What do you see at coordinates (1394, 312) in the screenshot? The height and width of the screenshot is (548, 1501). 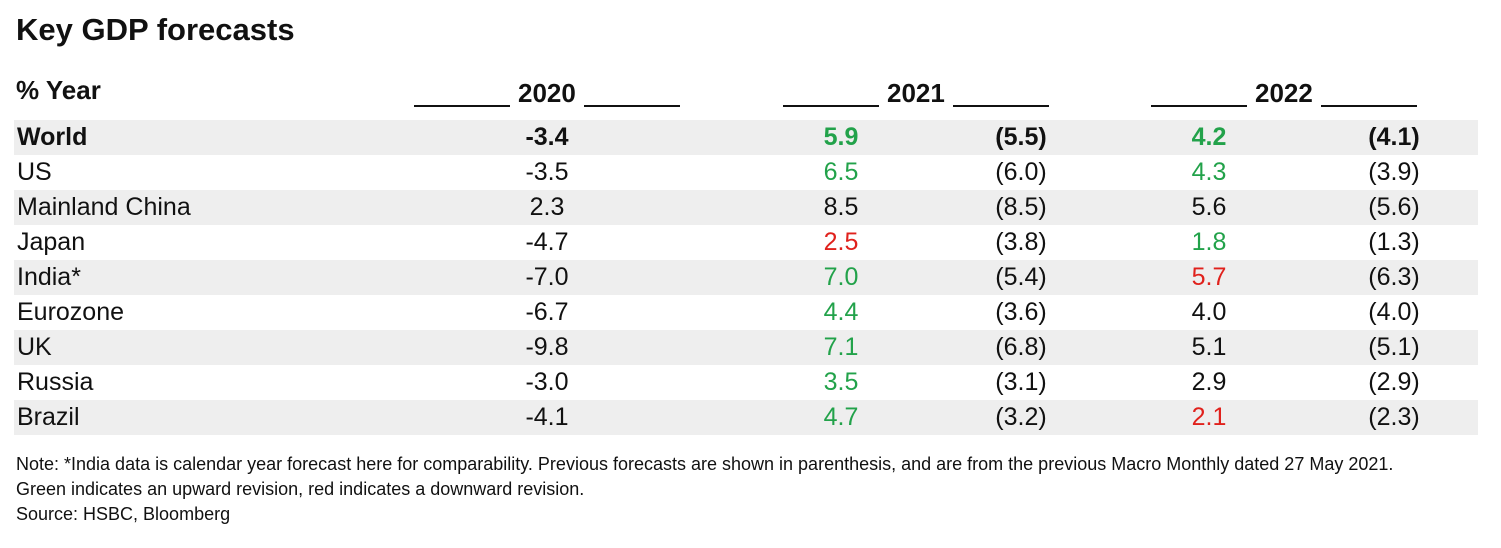 I see `previous-2022-cell: (4.0)` at bounding box center [1394, 312].